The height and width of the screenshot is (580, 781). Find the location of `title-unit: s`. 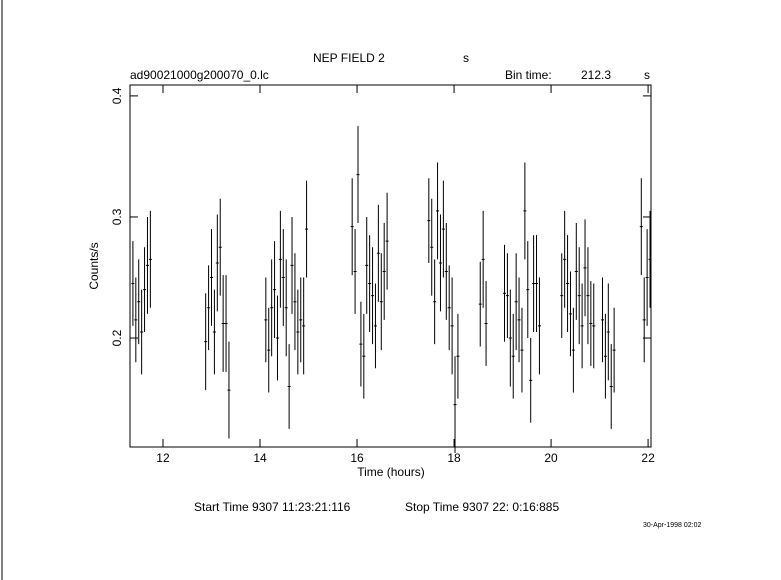

title-unit: s is located at coordinates (466, 58).